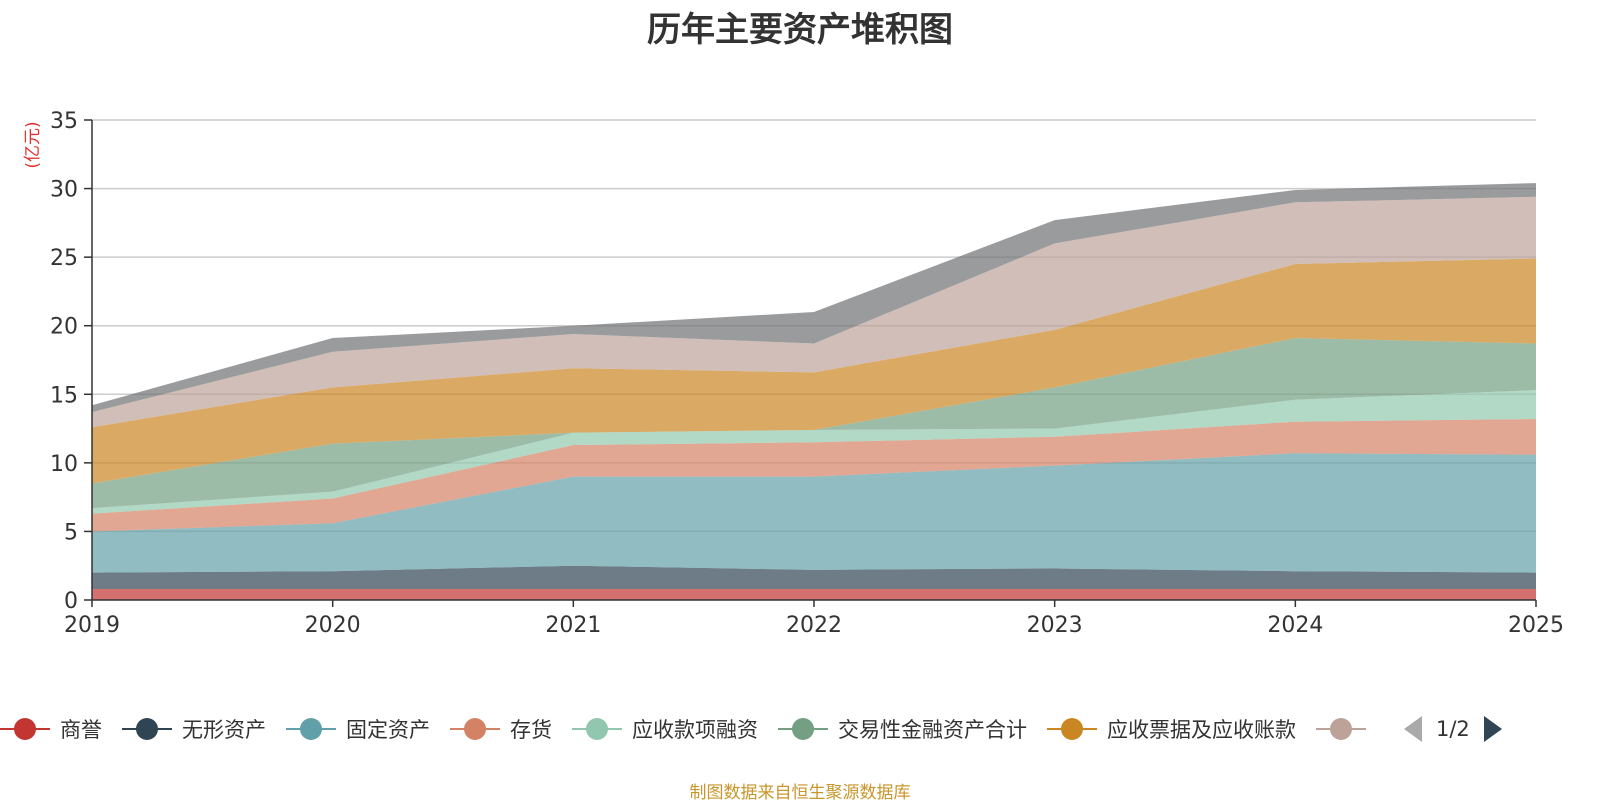  What do you see at coordinates (64, 121) in the screenshot?
I see `y-tick-label: 35` at bounding box center [64, 121].